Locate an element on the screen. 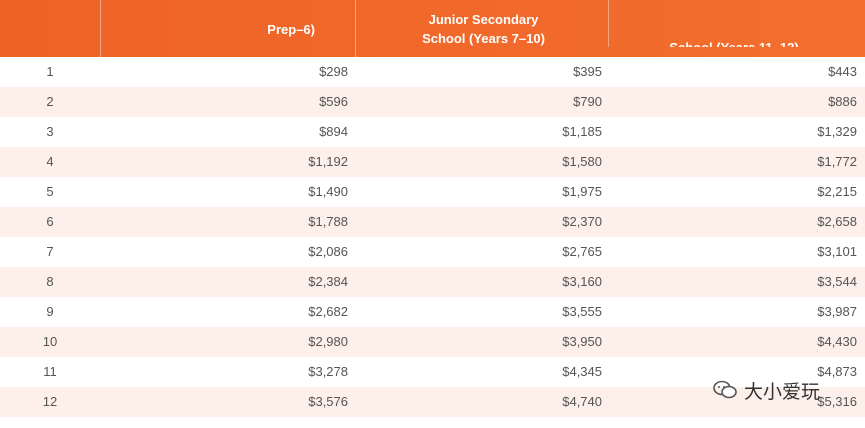  year-cell: 4 is located at coordinates (50, 161).